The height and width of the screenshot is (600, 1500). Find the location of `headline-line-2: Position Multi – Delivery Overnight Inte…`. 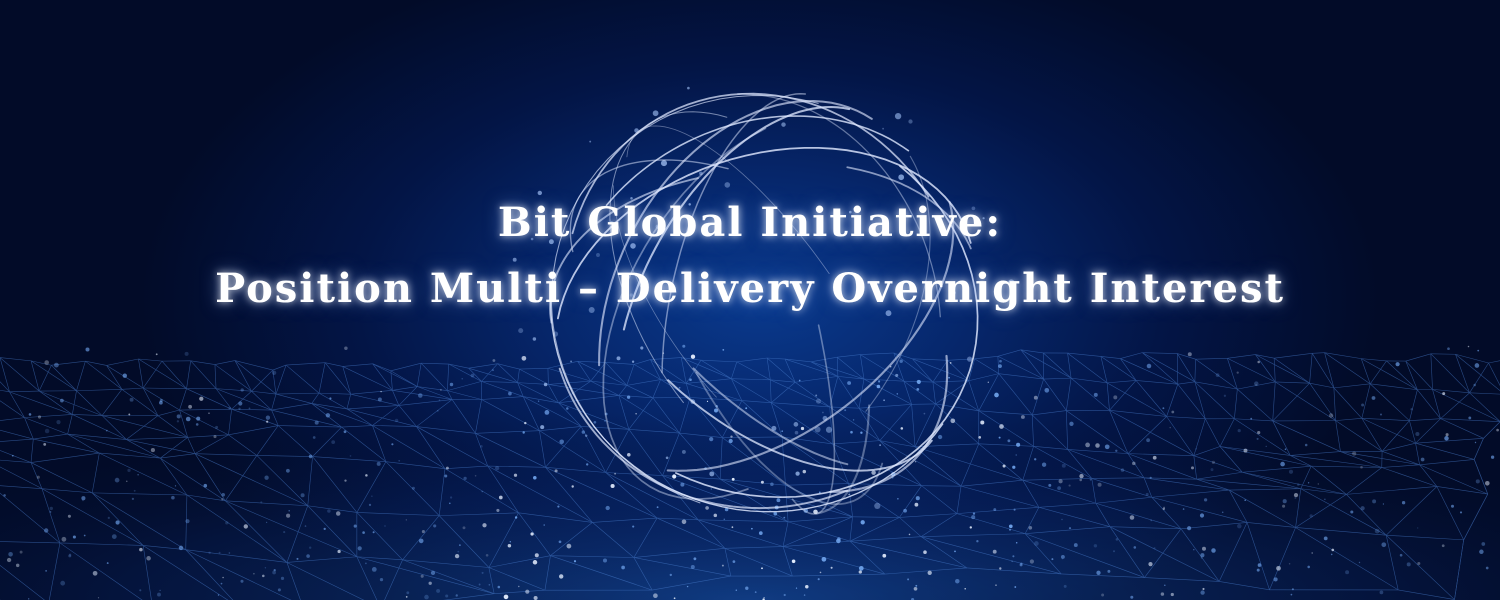

headline-line-2: Position Multi – Delivery Overnight Inte… is located at coordinates (750, 288).